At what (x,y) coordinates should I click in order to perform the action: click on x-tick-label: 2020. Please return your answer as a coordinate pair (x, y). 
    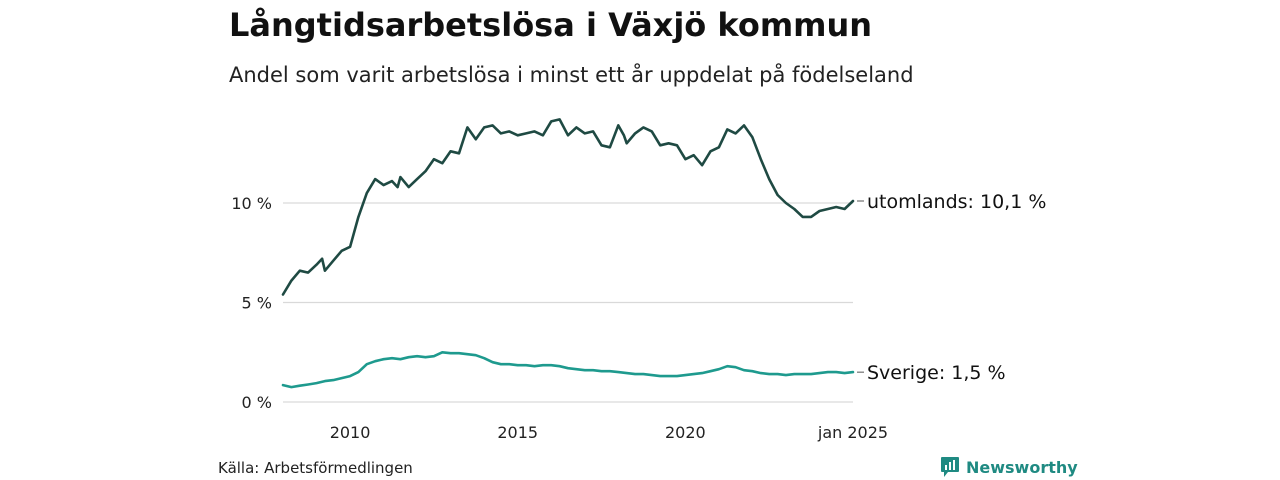
    Looking at the image, I should click on (685, 432).